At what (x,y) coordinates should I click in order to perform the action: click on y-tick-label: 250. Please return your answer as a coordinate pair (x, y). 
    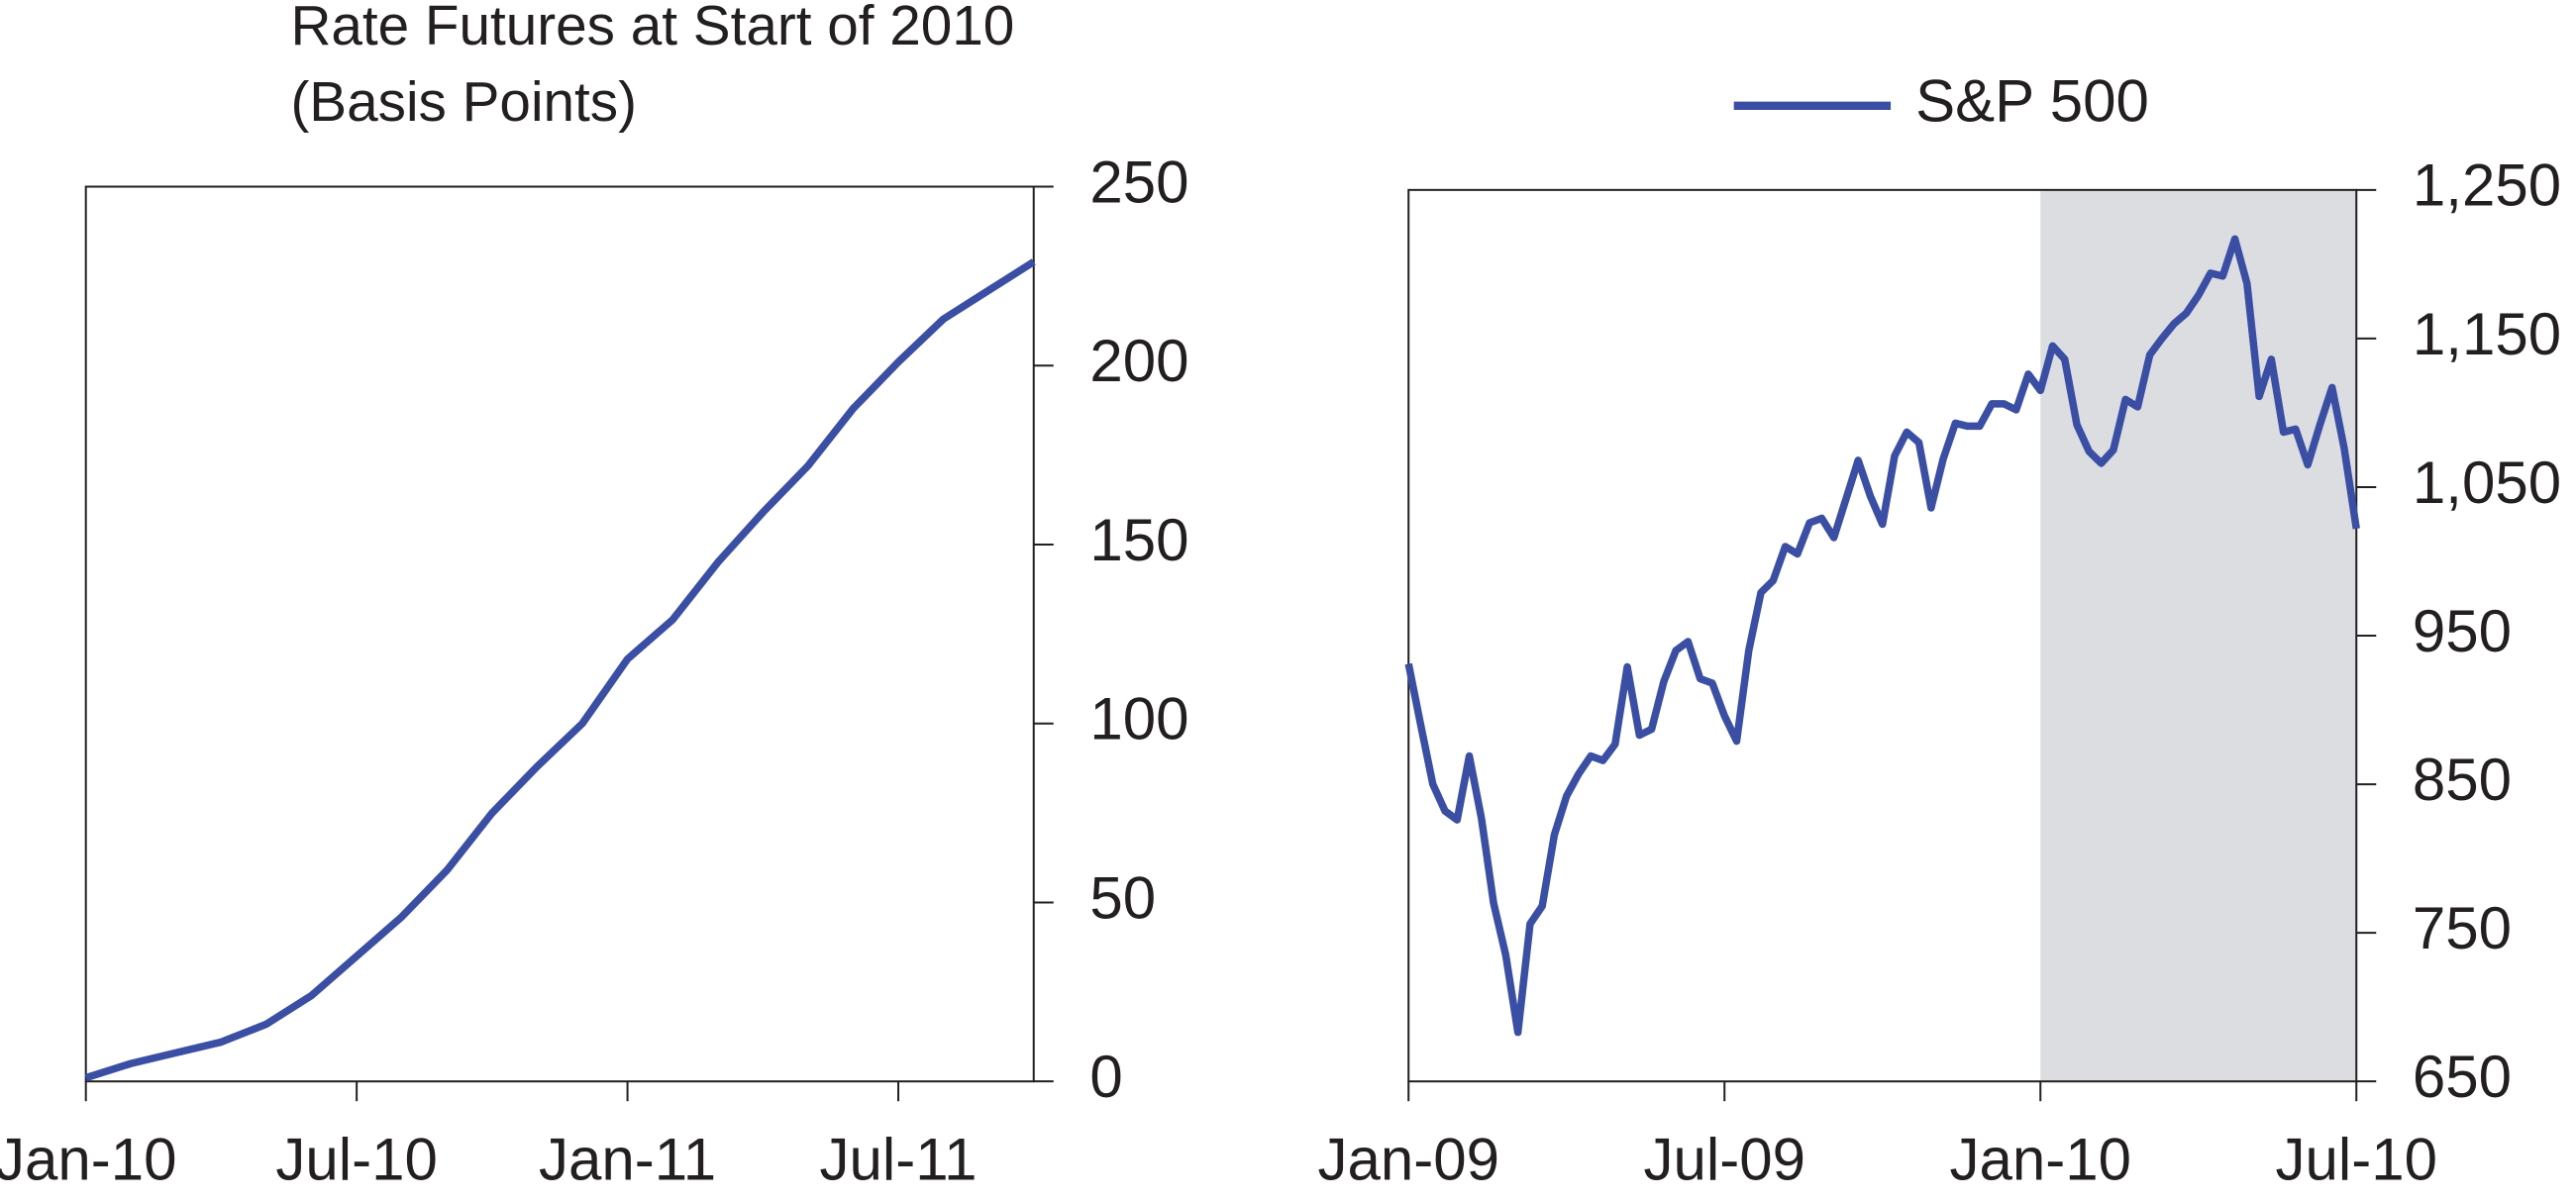
    Looking at the image, I should click on (1138, 182).